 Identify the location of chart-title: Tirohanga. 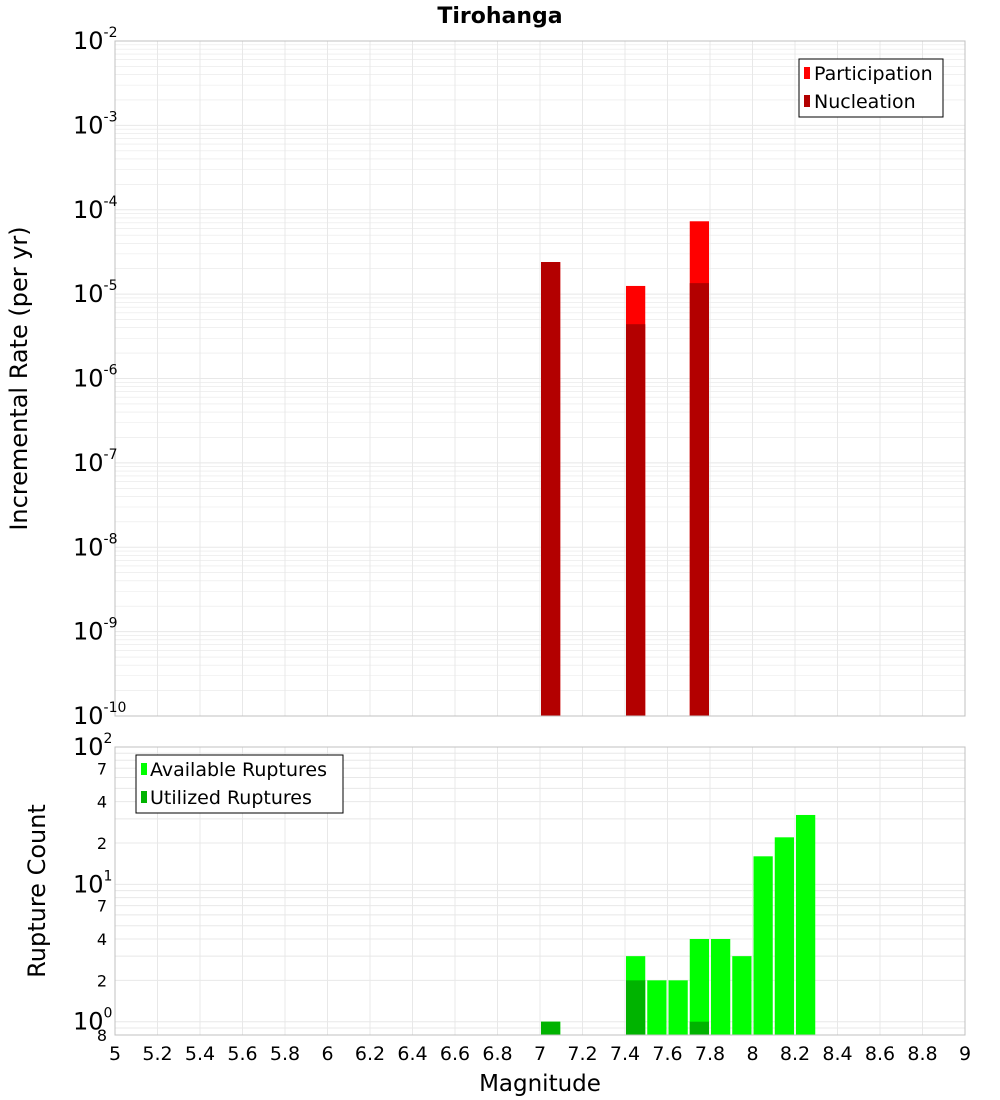
(499, 16).